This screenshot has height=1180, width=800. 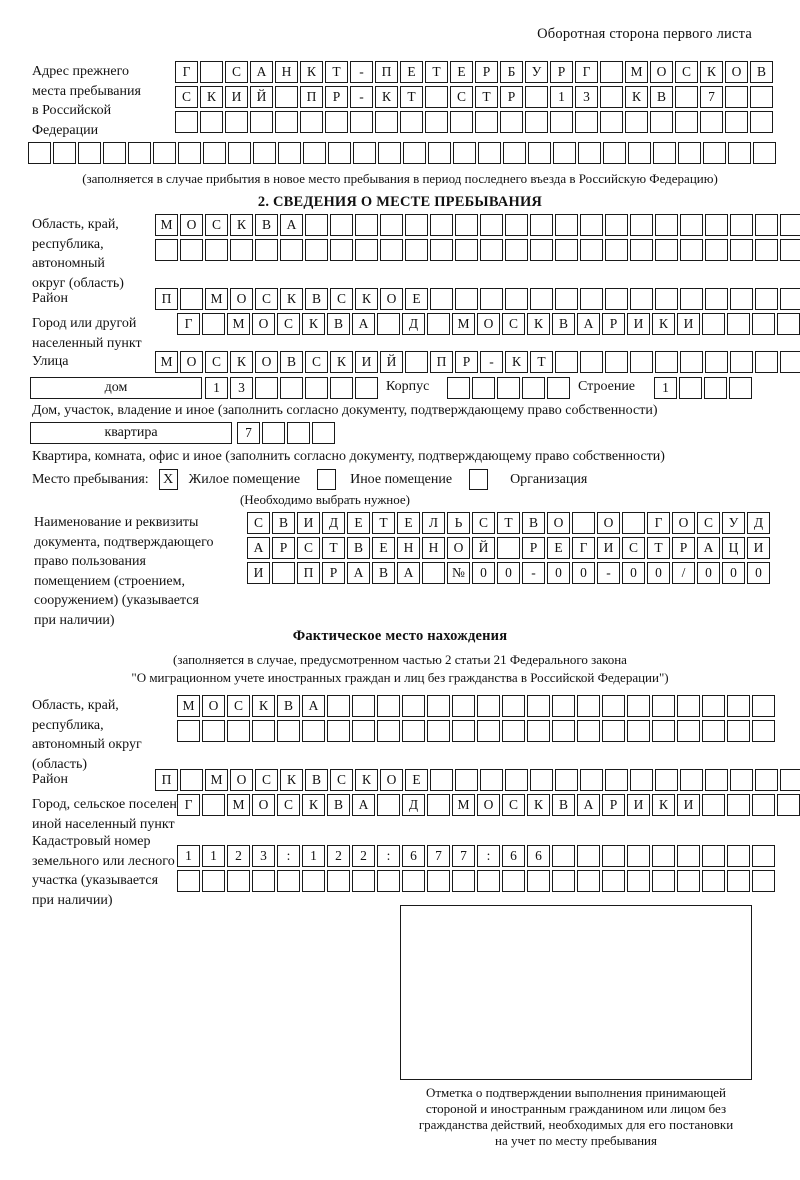 What do you see at coordinates (408, 523) in the screenshot?
I see `grid-cell: Е` at bounding box center [408, 523].